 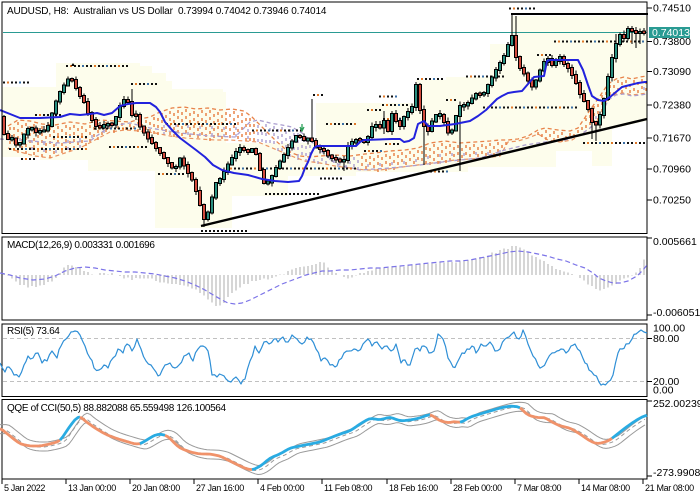 I want to click on svg-text: 5 Jan 2022, so click(x=24, y=488).